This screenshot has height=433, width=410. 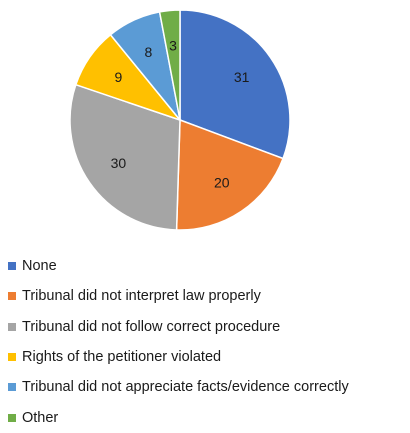 I want to click on legend-item-other: Other, so click(x=208, y=417).